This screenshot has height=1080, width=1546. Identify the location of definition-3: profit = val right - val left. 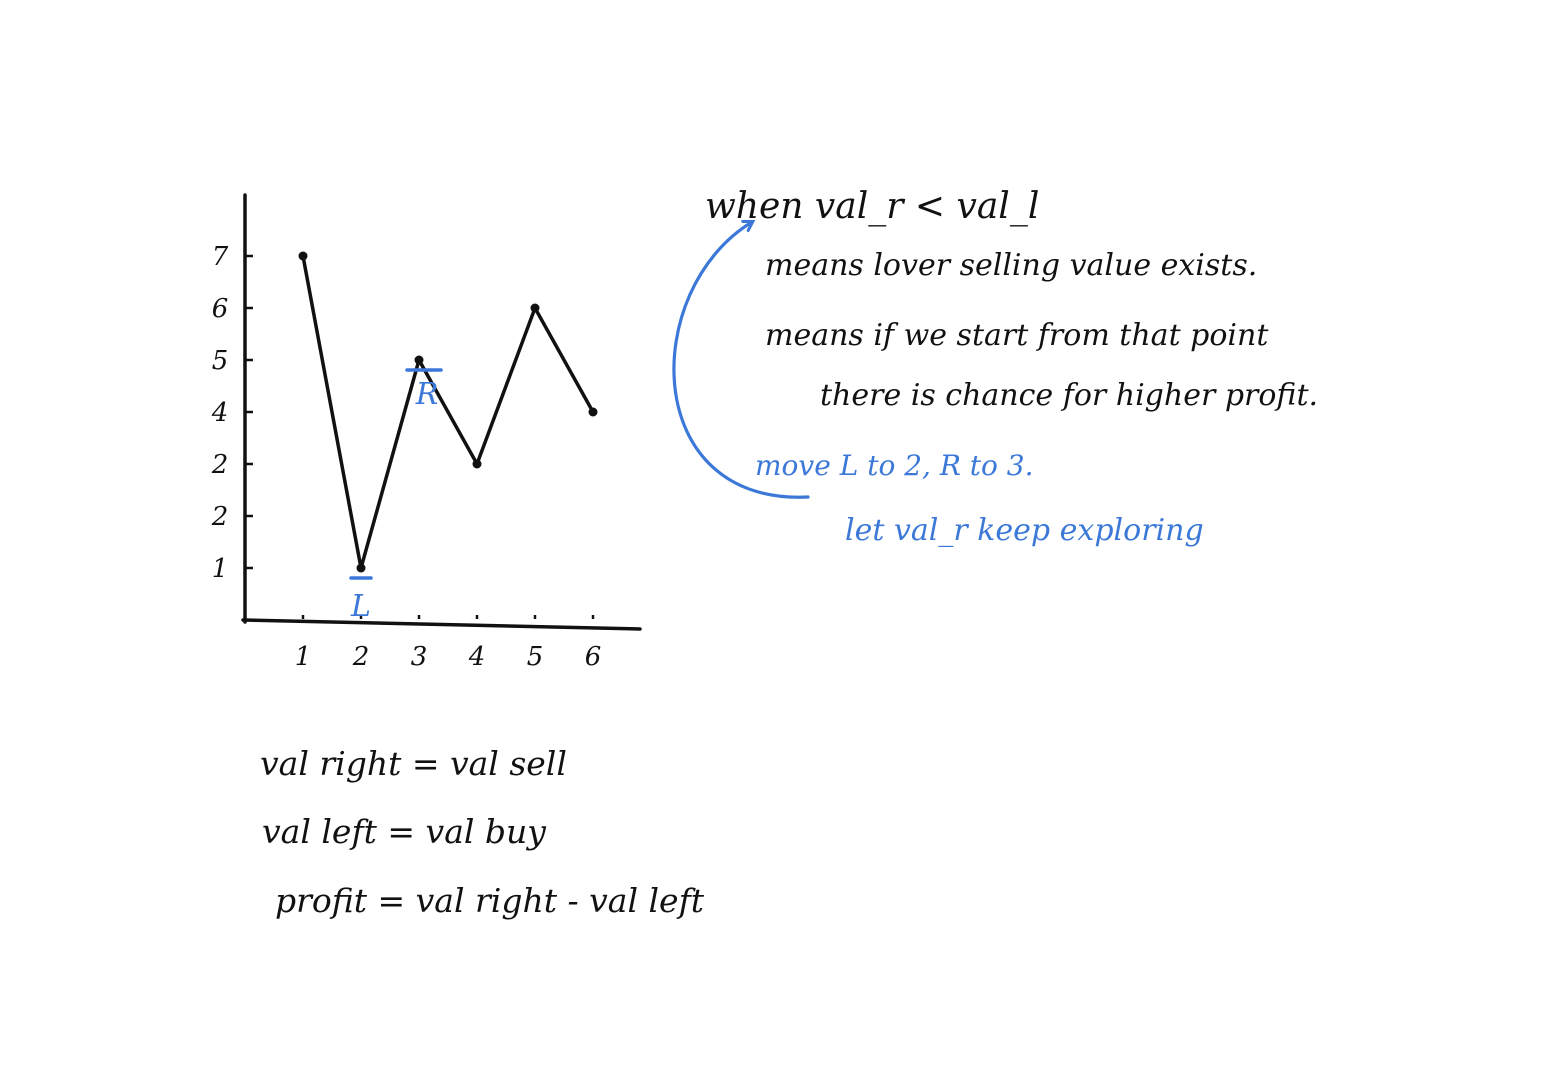
(490, 900).